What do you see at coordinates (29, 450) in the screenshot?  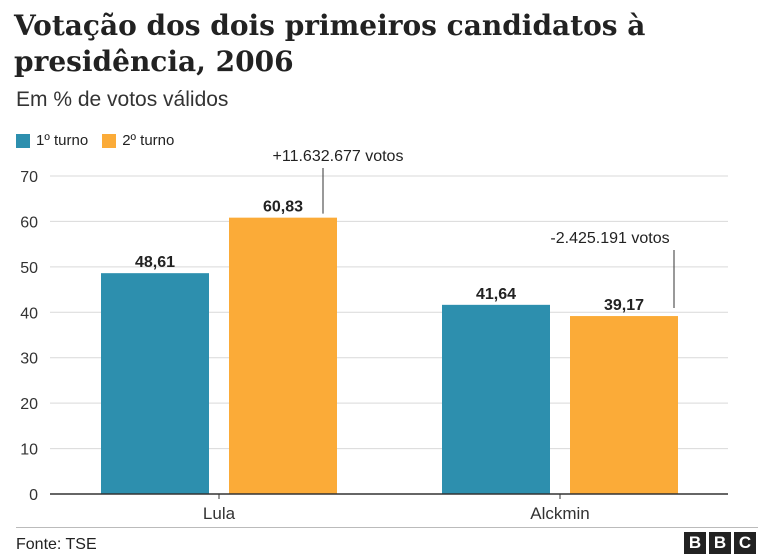 I see `y-tick-label: 10` at bounding box center [29, 450].